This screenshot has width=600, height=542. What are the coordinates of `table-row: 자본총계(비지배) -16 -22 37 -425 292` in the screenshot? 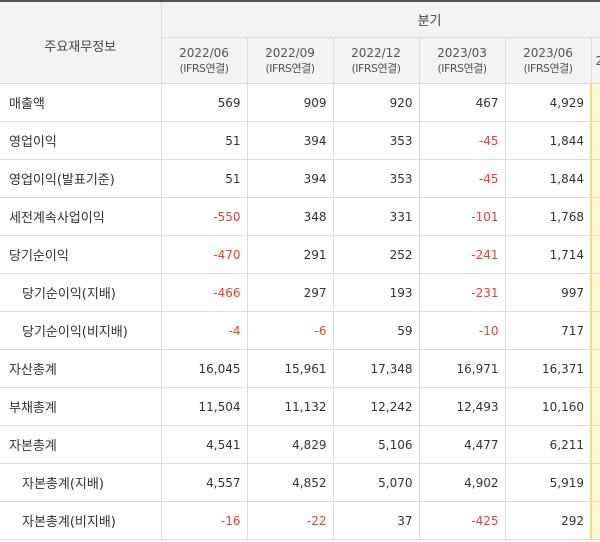 It's located at (300, 520).